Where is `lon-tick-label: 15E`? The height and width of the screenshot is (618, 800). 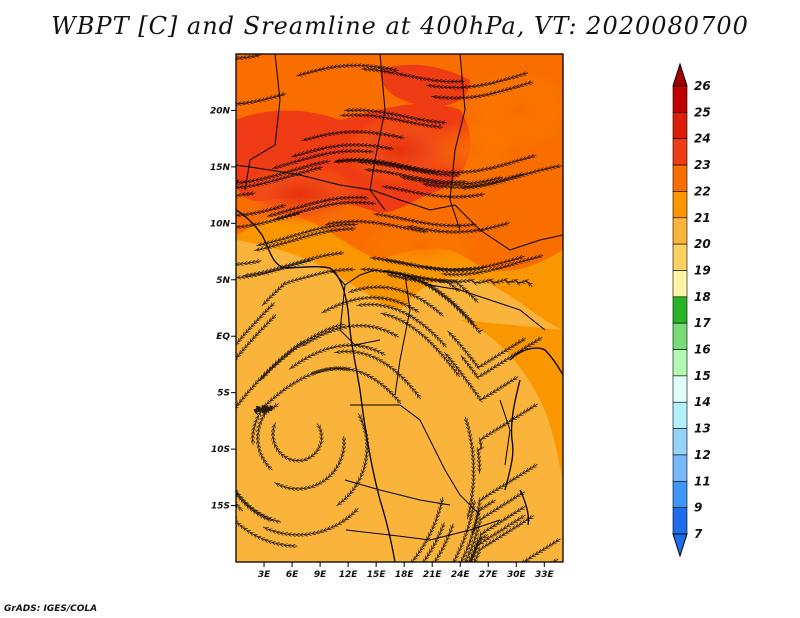 lon-tick-label: 15E is located at coordinates (377, 575).